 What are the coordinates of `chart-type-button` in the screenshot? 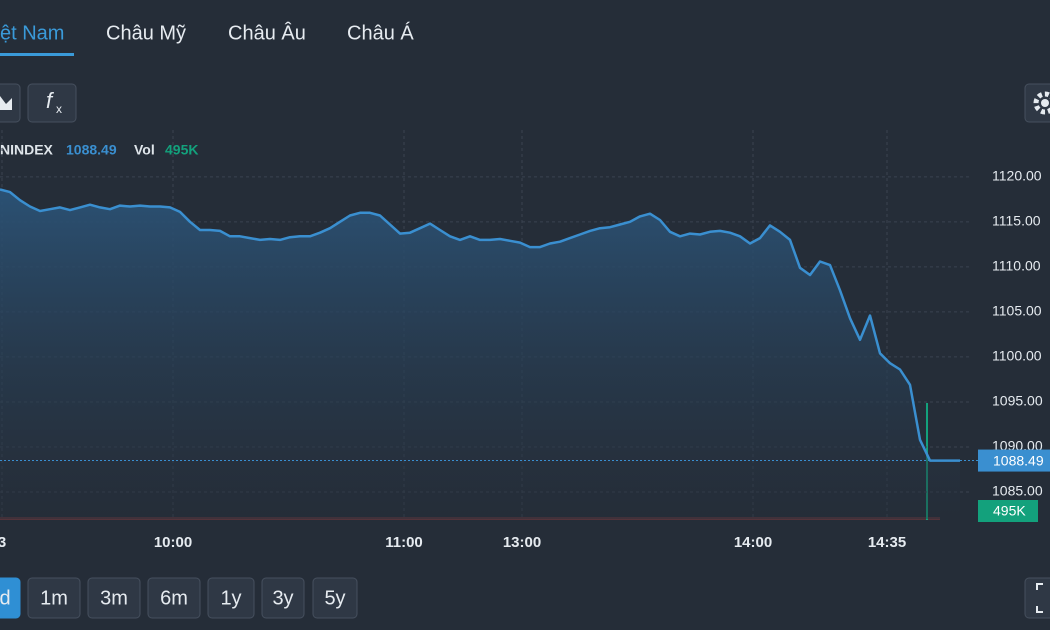 It's located at (10, 103).